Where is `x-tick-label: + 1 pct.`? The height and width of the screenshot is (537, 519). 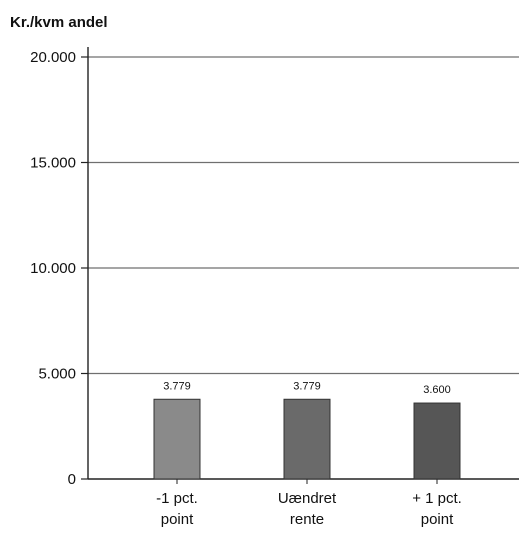 x-tick-label: + 1 pct. is located at coordinates (437, 498).